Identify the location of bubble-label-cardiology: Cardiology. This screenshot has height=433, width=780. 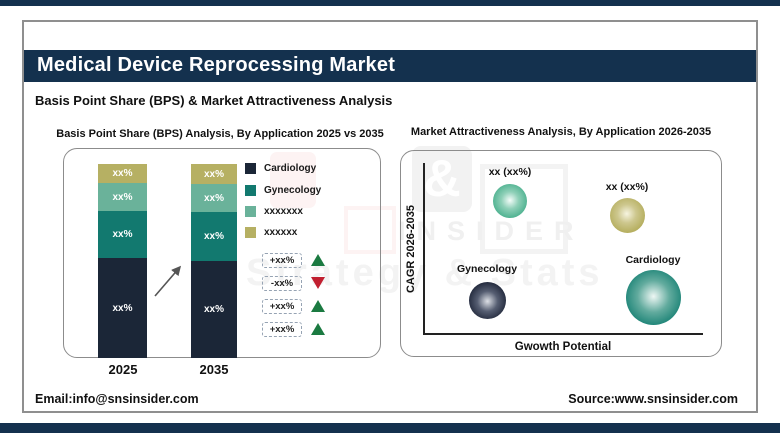
(653, 260).